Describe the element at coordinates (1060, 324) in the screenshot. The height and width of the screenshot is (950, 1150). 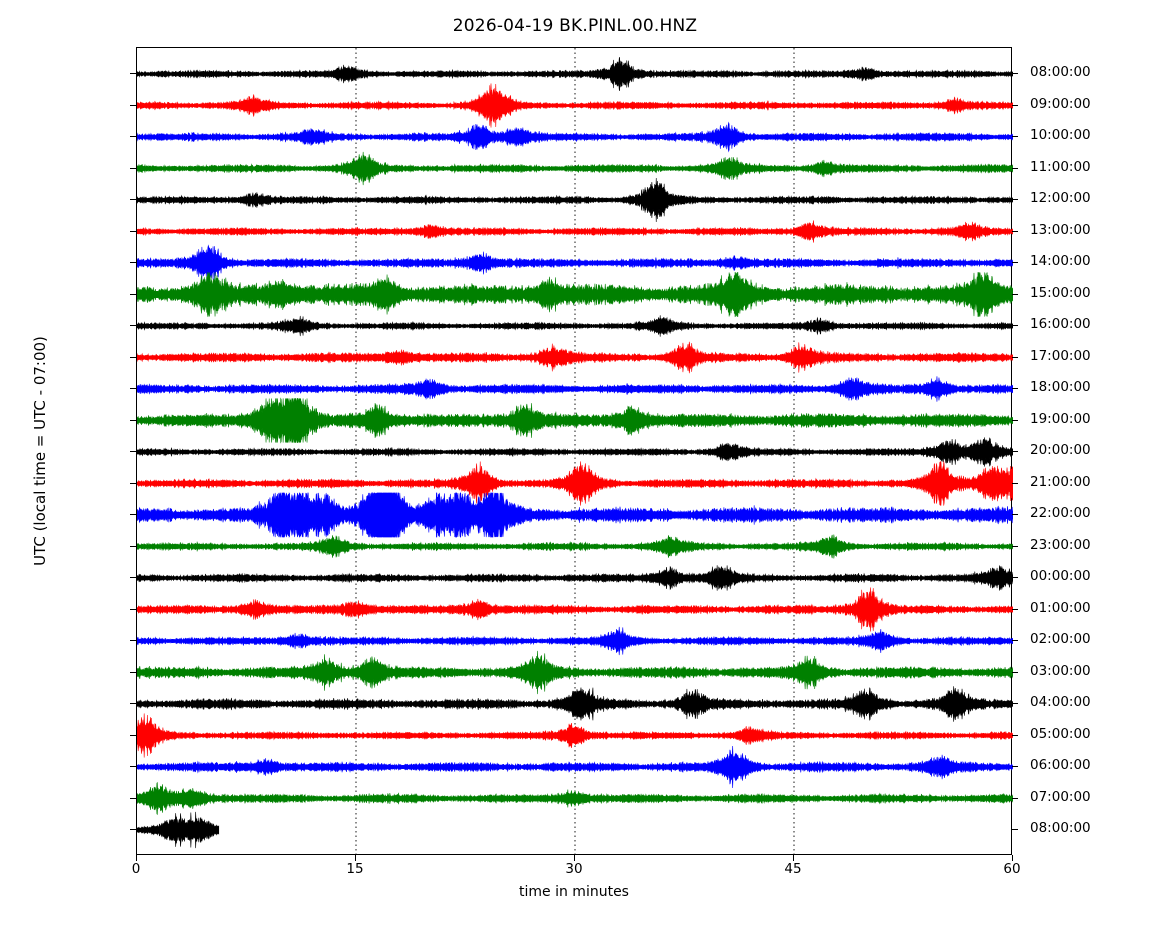
I see `y-tick-label-right: 16:00:00` at that location.